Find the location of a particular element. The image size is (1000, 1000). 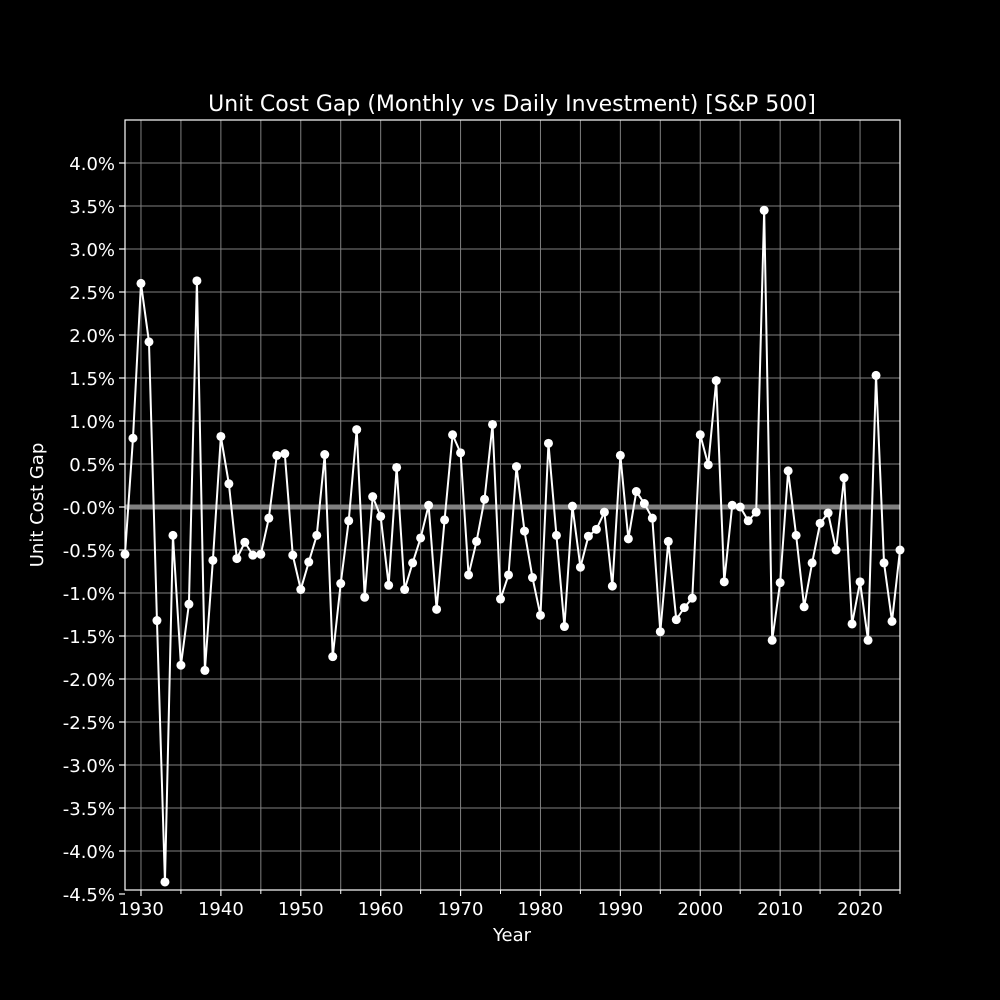

y-tick-label: 0.5% is located at coordinates (92, 465).